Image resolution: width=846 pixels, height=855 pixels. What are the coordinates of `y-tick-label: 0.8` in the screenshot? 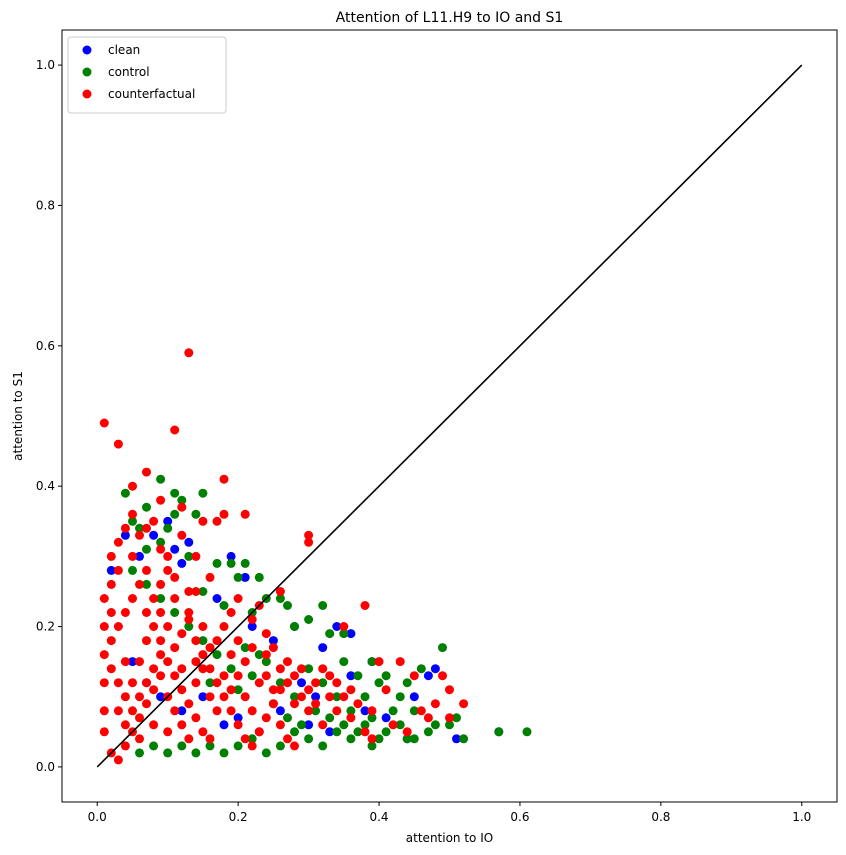 It's located at (45, 205).